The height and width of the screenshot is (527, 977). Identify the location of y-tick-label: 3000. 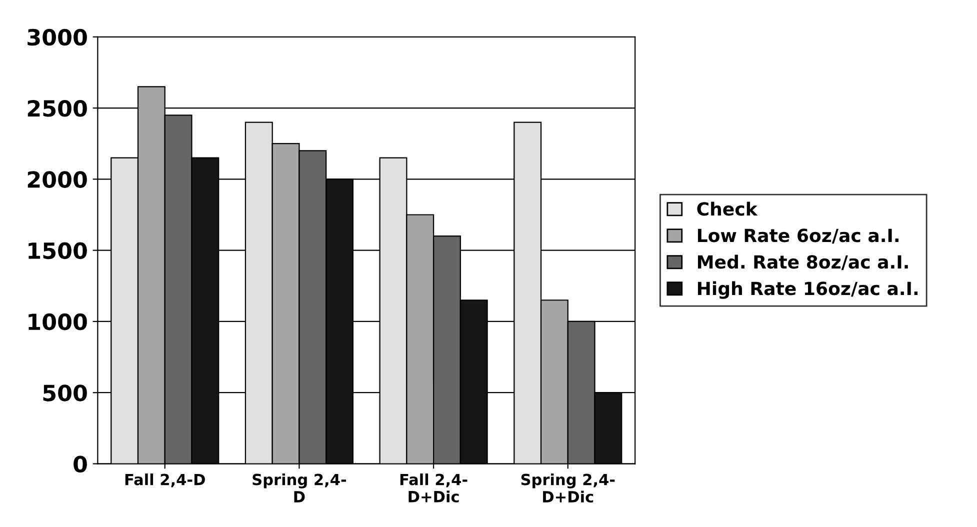
(57, 37).